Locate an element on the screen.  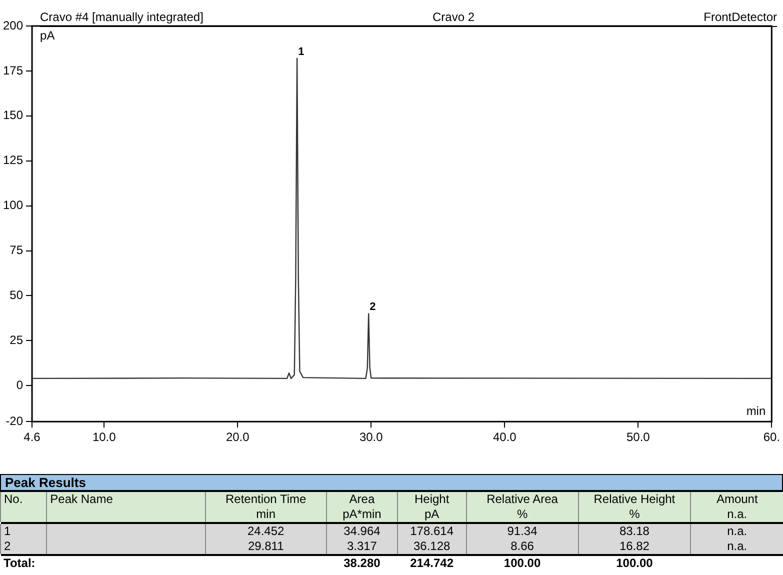
text: 1 is located at coordinates (23, 531).